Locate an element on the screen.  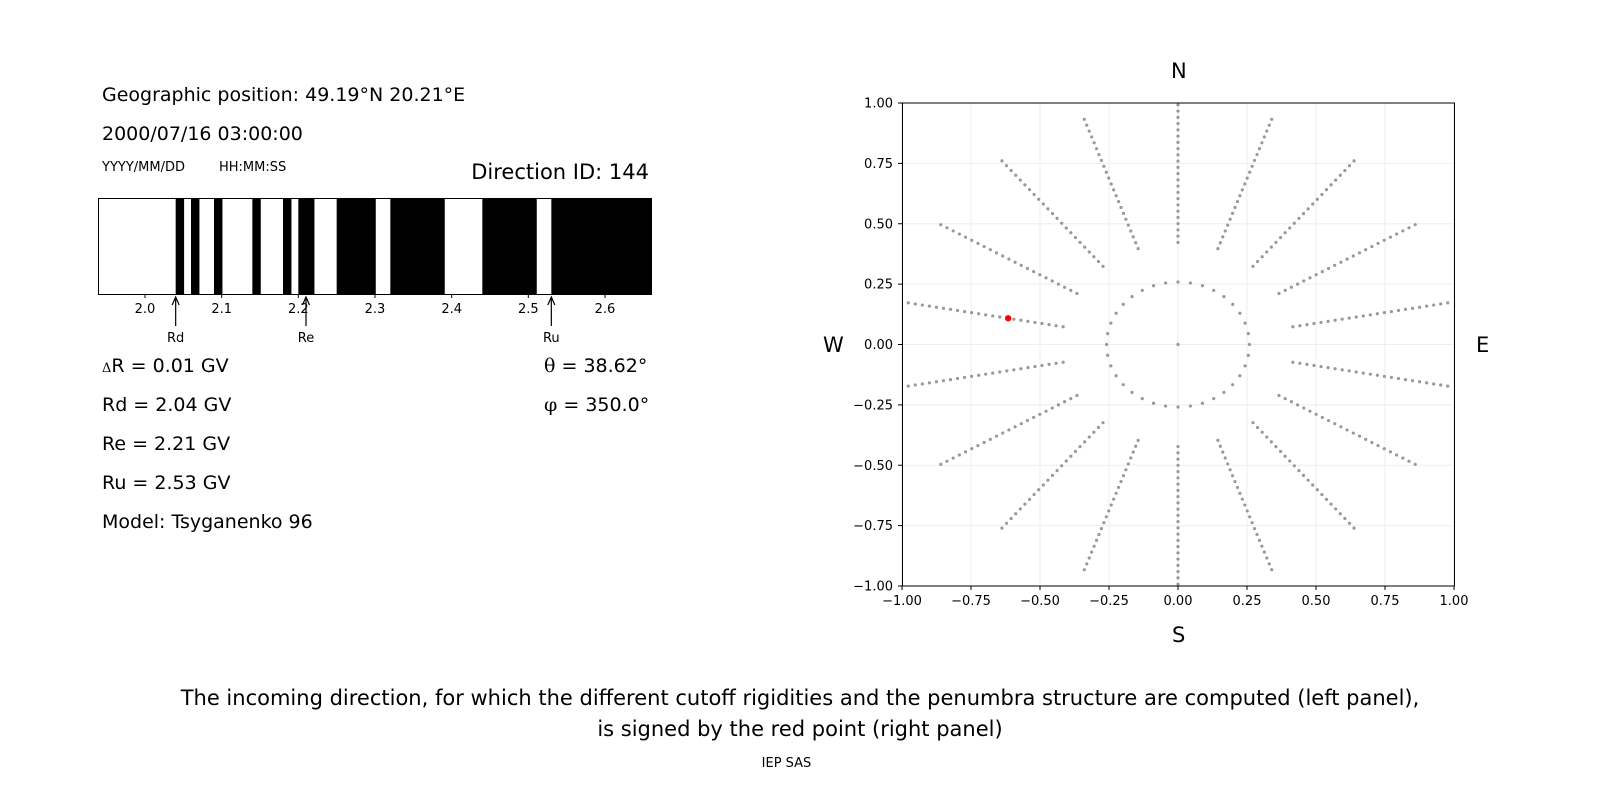
model-name: Model: Tsyganenko 96 is located at coordinates (207, 522).